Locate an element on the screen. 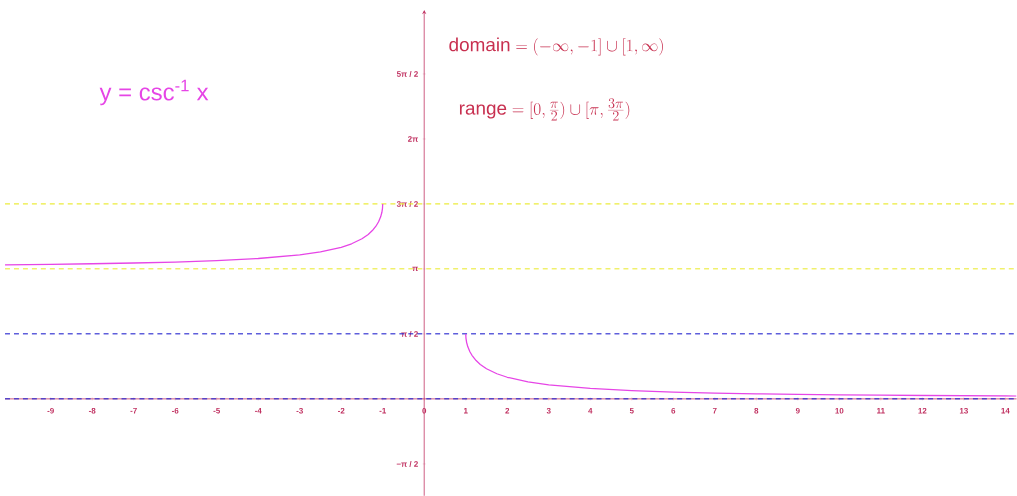 The height and width of the screenshot is (496, 1017). text: y = csc$^{-1}$ x is located at coordinates (154, 92).